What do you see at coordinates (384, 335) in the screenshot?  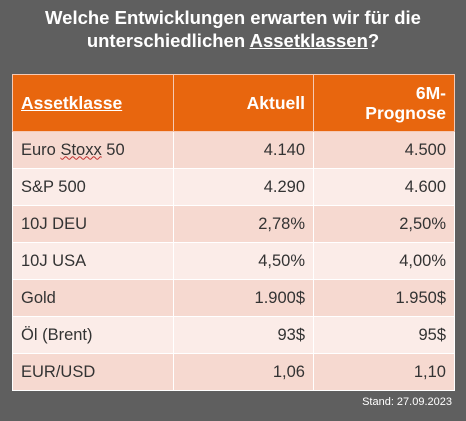 I see `forecast-value: 95$` at bounding box center [384, 335].